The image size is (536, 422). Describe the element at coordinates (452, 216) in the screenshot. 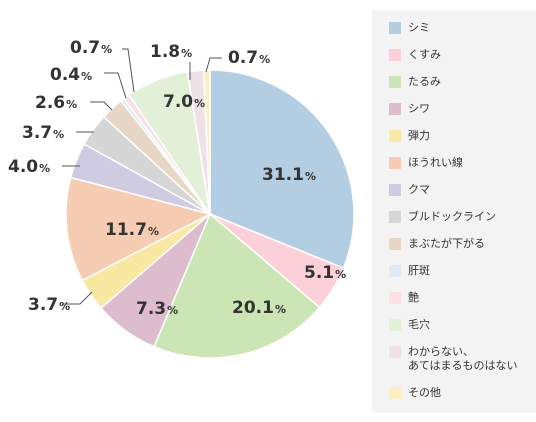

I see `legend-label: ブルドックライン` at that location.